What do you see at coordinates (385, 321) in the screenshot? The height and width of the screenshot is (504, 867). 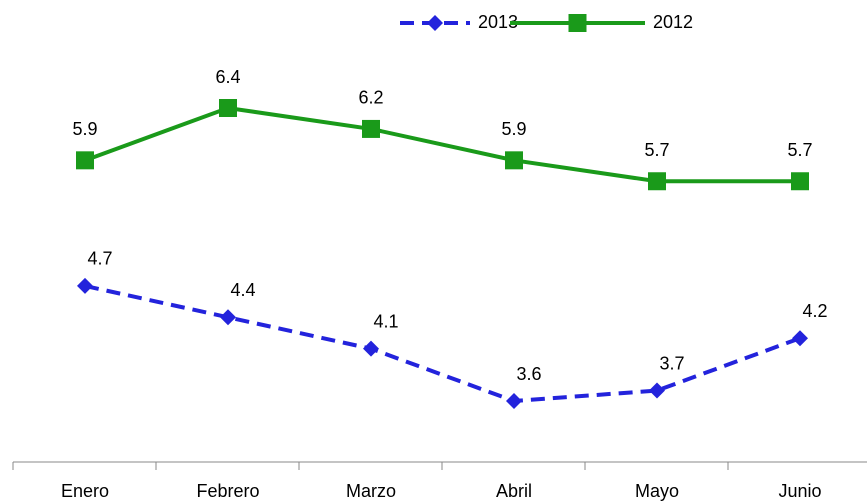 I see `data-label: 4.1` at bounding box center [385, 321].